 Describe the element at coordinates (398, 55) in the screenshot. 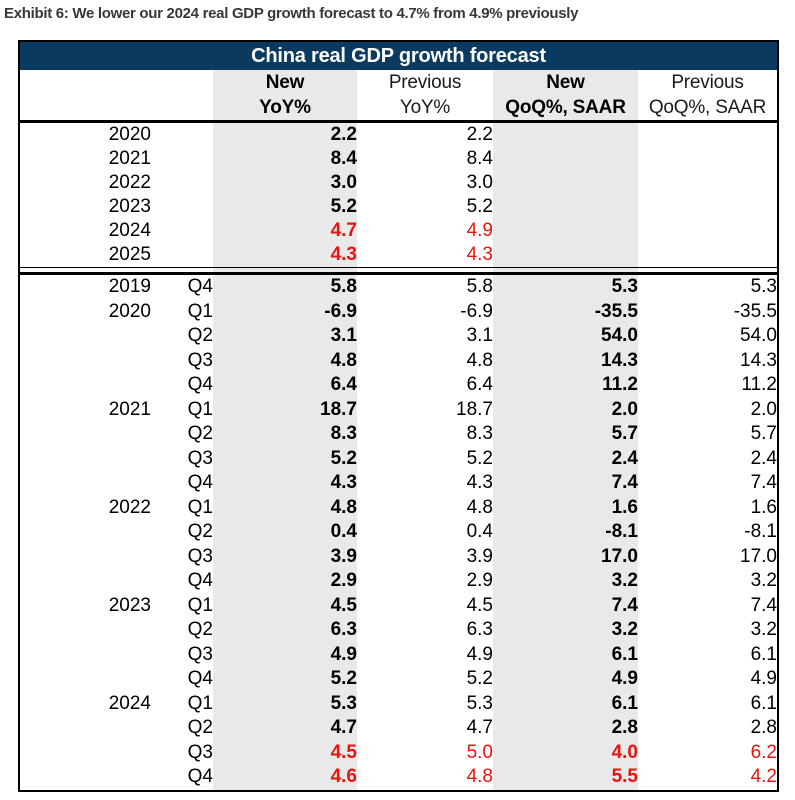

I see `table-title: China real GDP growth forecast` at that location.